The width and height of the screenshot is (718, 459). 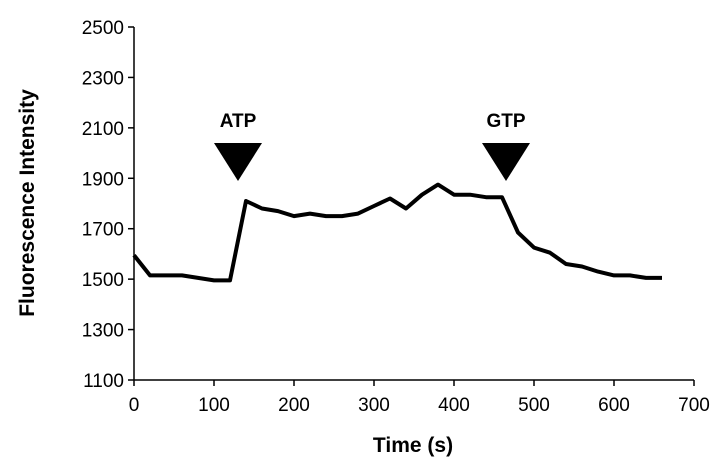 What do you see at coordinates (103, 381) in the screenshot?
I see `y-tick-label: 1100` at bounding box center [103, 381].